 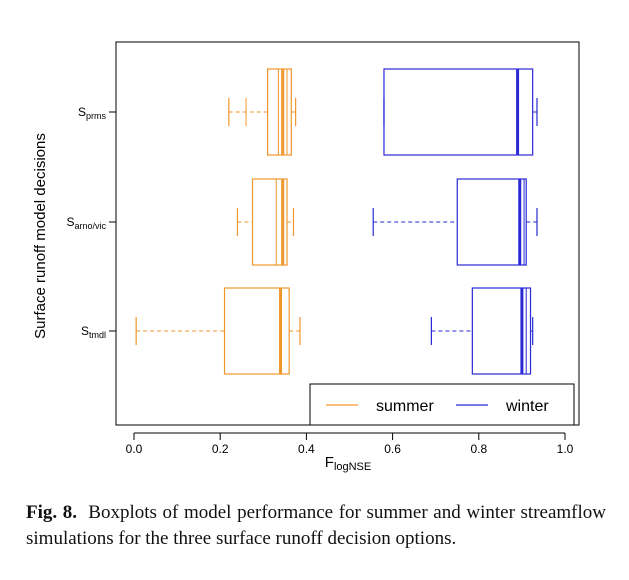 I want to click on x-tick-label: 0.0, so click(x=134, y=449).